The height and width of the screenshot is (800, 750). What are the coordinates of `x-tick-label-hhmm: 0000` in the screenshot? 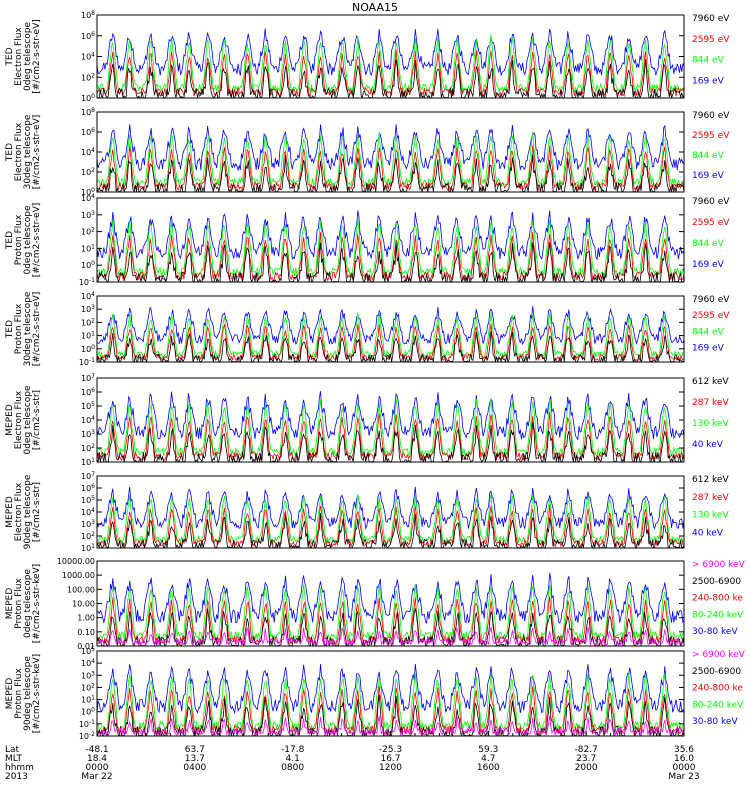 It's located at (97, 768).